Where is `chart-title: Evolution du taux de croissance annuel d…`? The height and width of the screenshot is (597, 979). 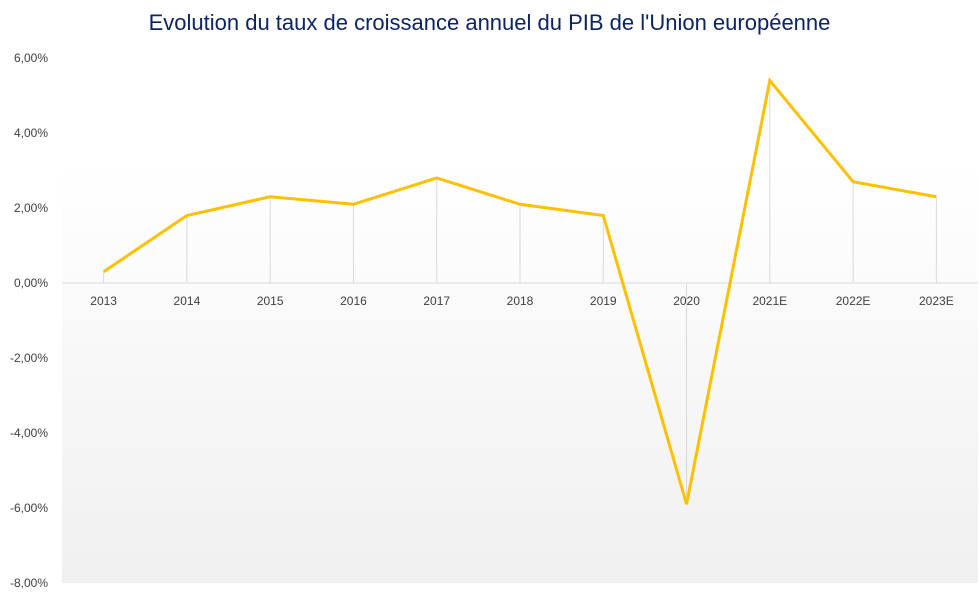
chart-title: Evolution du taux de croissance annuel d… is located at coordinates (489, 22).